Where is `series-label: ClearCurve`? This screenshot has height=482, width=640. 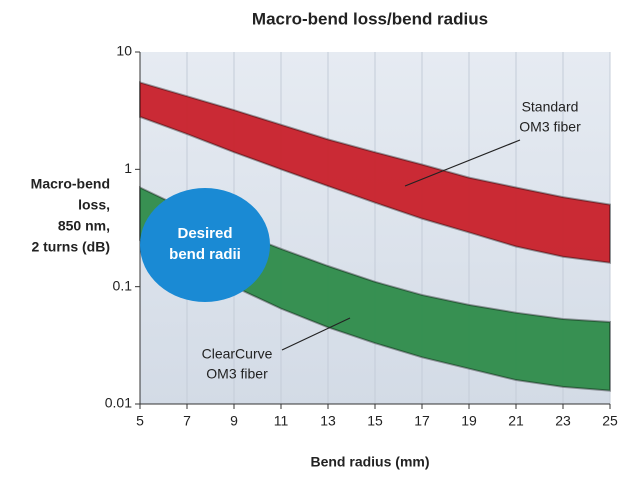
series-label: ClearCurve is located at coordinates (237, 354).